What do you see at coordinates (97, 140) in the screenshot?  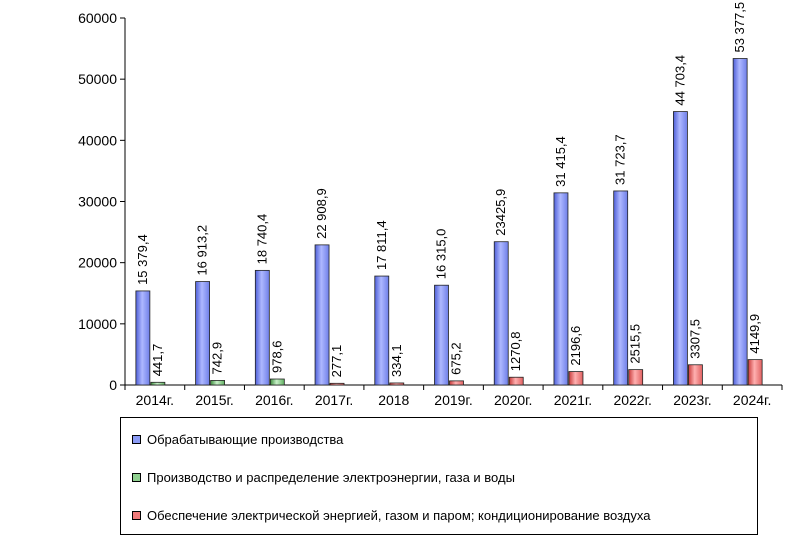 I see `y-tick-label: 40000` at bounding box center [97, 140].